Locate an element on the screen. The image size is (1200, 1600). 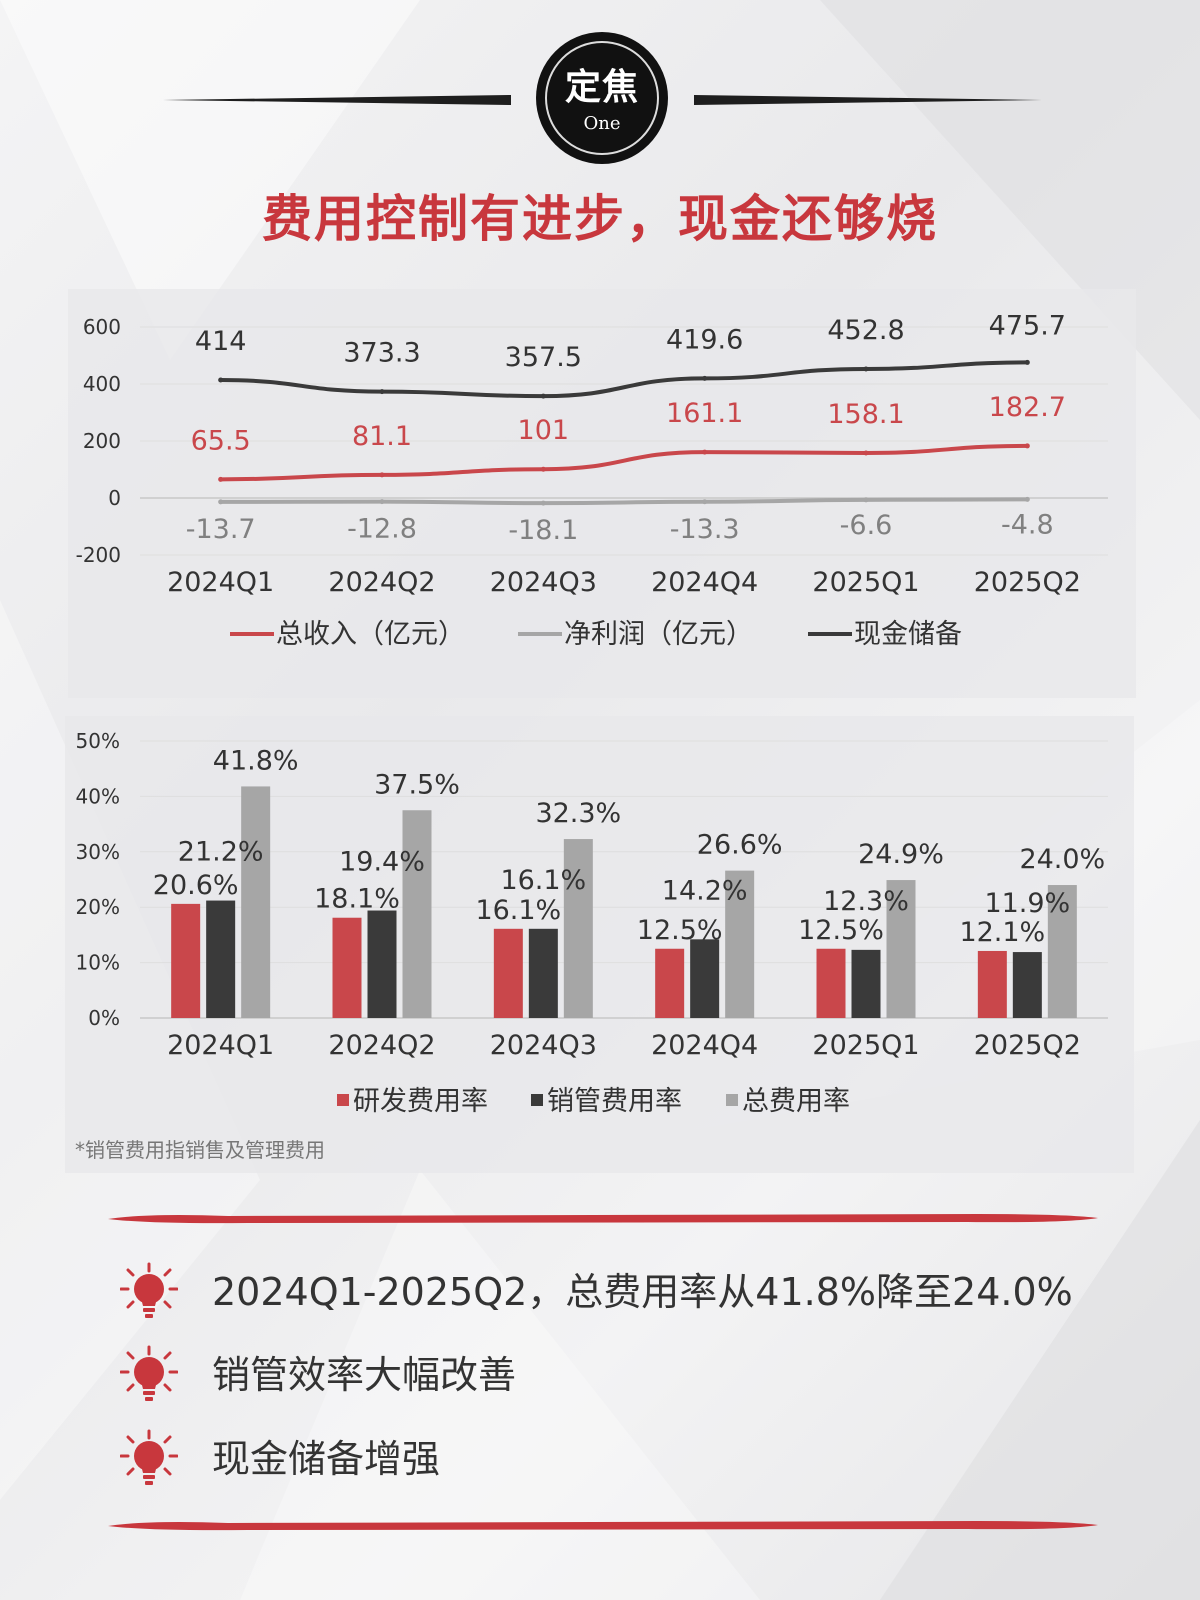
bullet-text: 销管效率大幅改善 is located at coordinates (364, 1375).